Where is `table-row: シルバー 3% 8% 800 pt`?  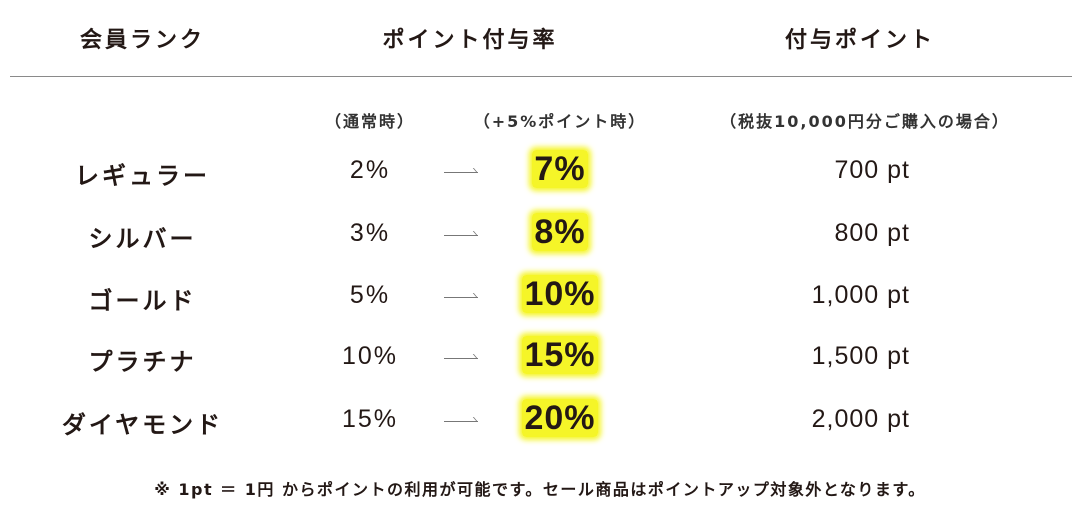 table-row: シルバー 3% 8% 800 pt is located at coordinates (540, 236).